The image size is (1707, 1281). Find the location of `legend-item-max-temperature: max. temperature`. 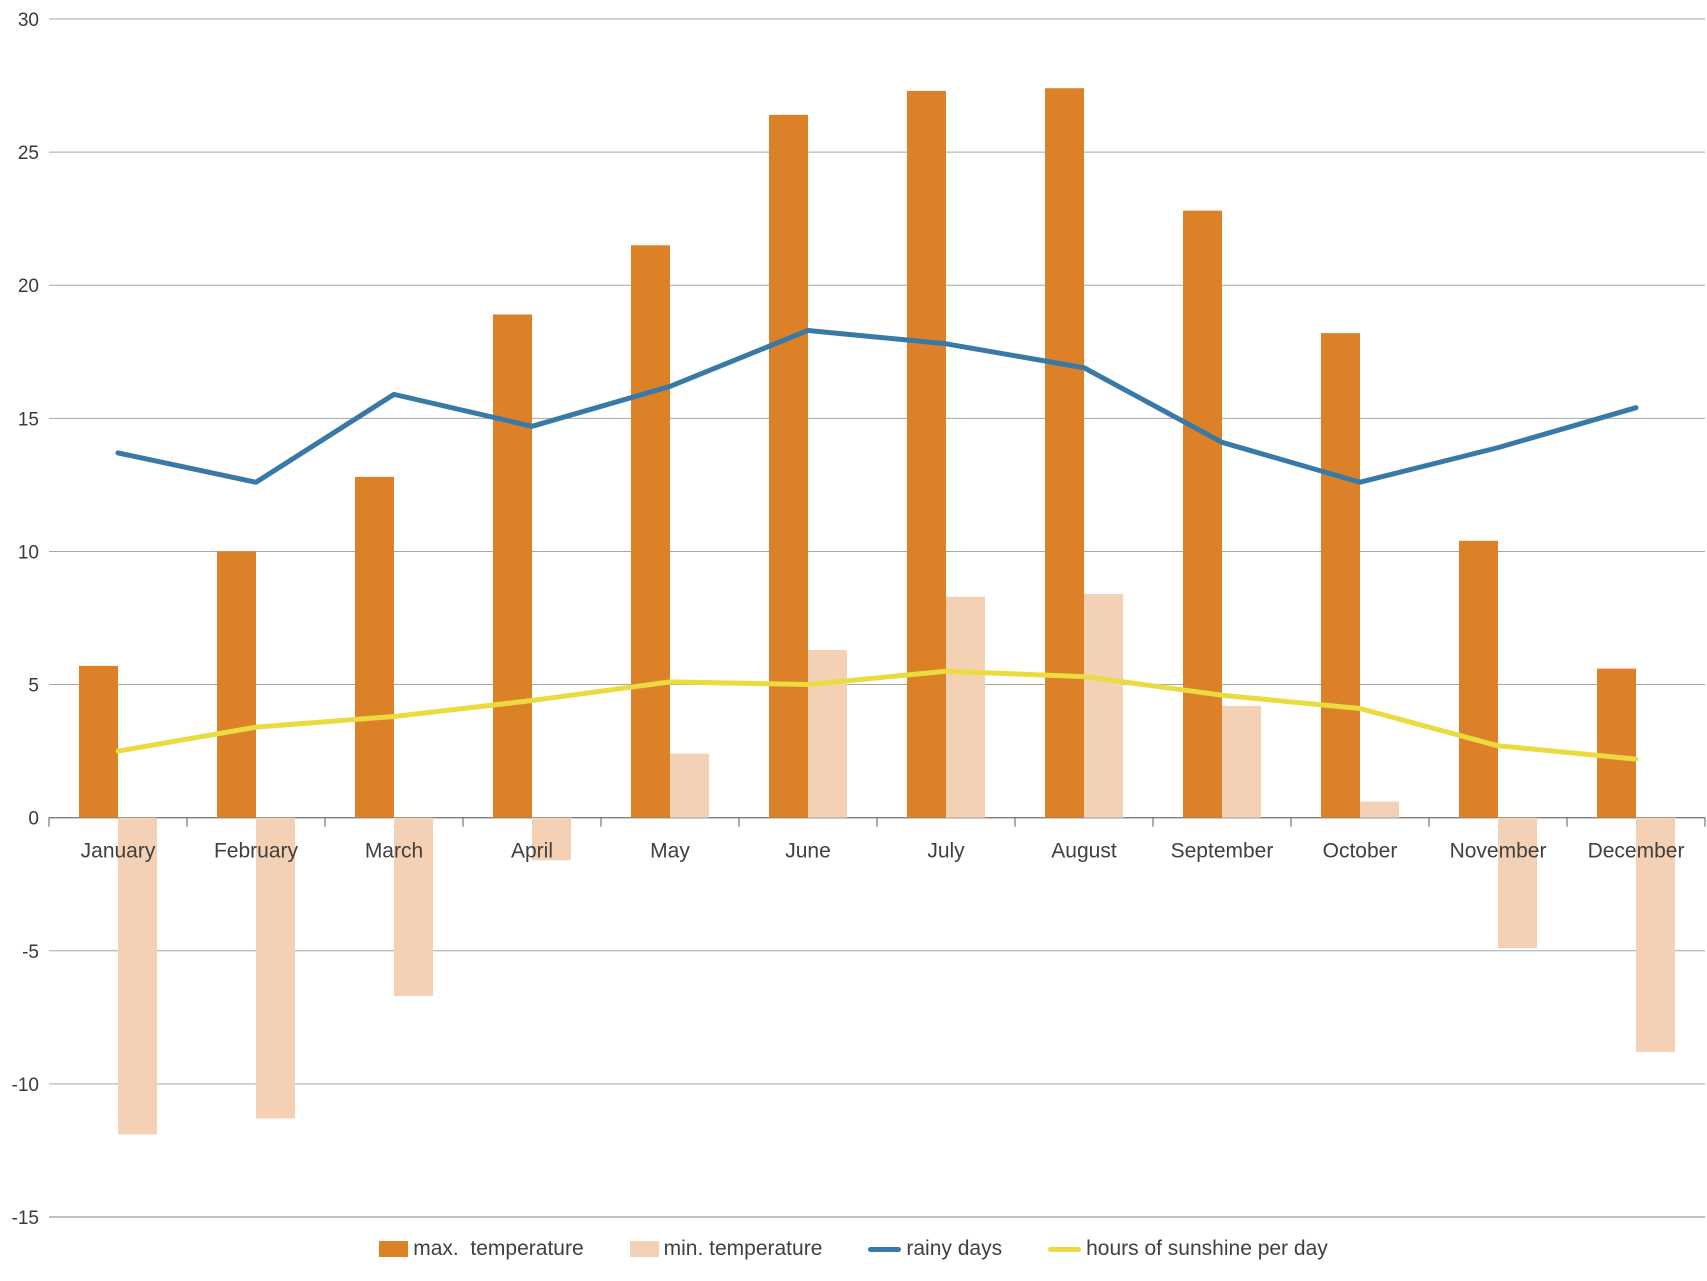

legend-item-max-temperature: max. temperature is located at coordinates (481, 1249).